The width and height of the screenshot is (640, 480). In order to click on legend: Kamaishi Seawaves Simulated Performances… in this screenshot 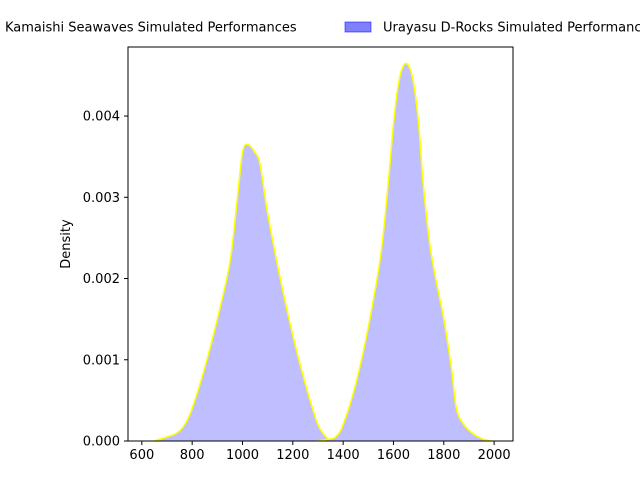, I will do `click(322, 28)`.